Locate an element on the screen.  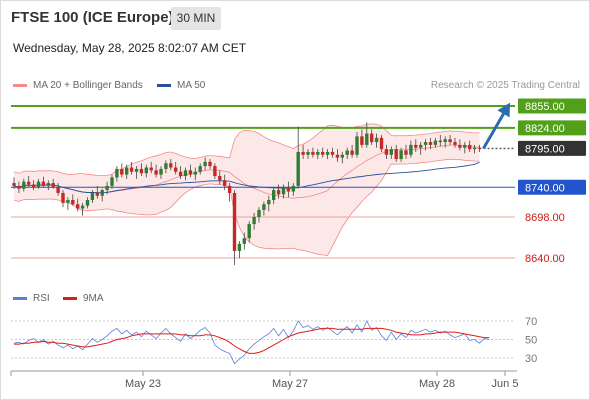
rsi-tick-label: 70 is located at coordinates (531, 322).